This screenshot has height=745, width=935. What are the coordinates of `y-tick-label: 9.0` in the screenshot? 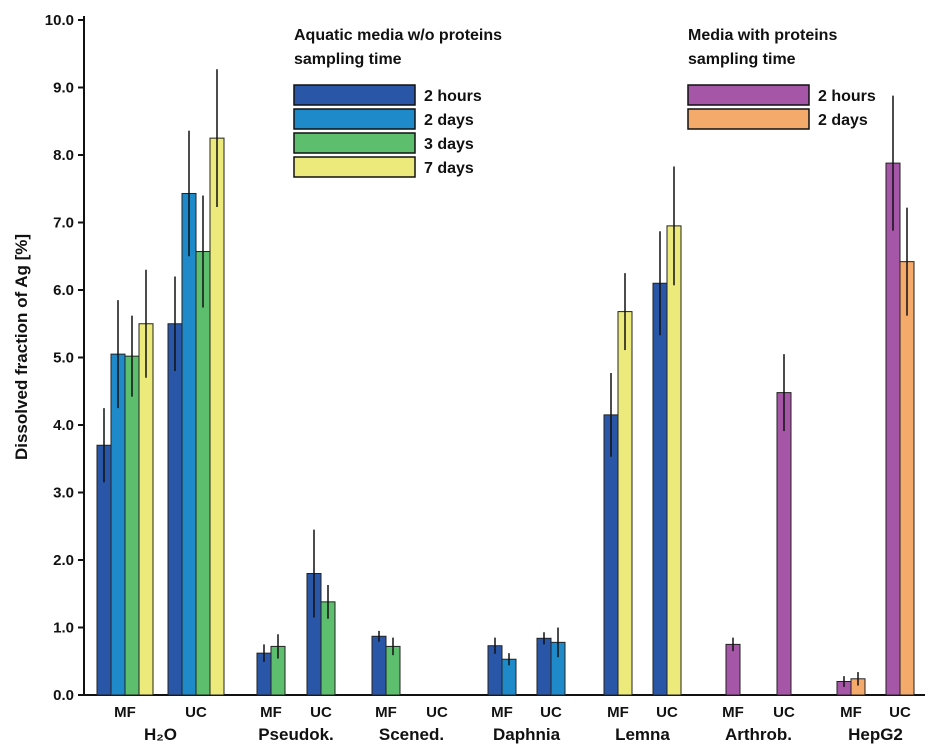 It's located at (63, 88).